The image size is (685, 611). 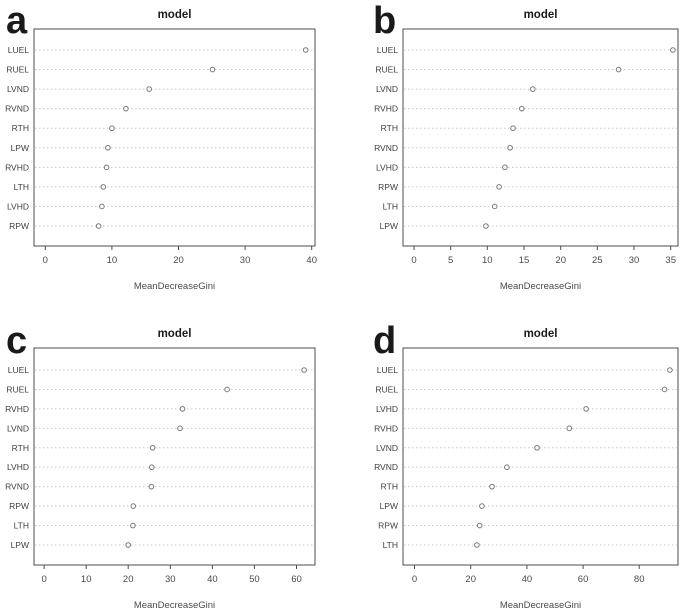 What do you see at coordinates (17, 21) in the screenshot?
I see `panel-letter: a` at bounding box center [17, 21].